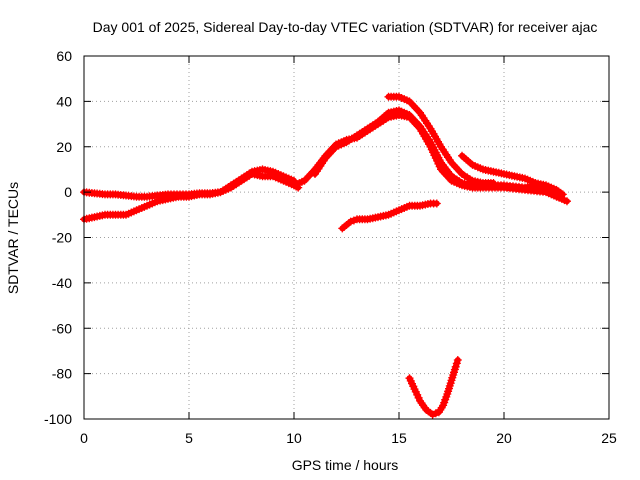 The width and height of the screenshot is (640, 480). Describe the element at coordinates (62, 374) in the screenshot. I see `y-tick-label: -80` at that location.